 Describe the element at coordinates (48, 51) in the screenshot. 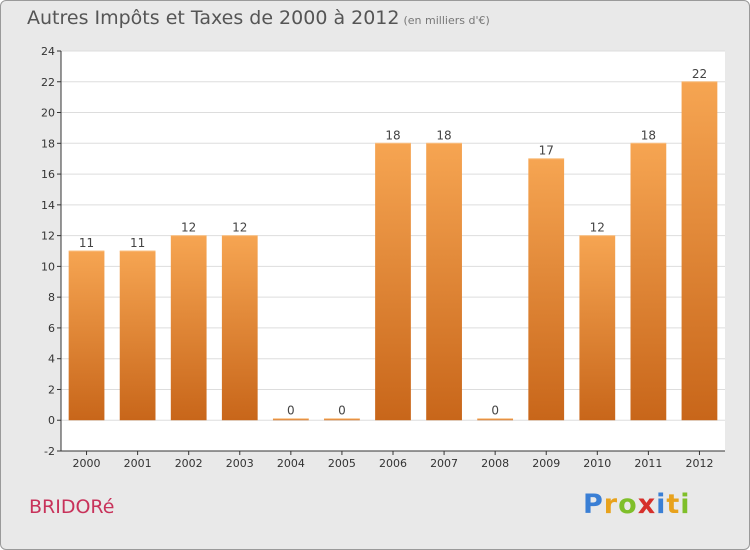

I see `y-tick-label: 24` at that location.